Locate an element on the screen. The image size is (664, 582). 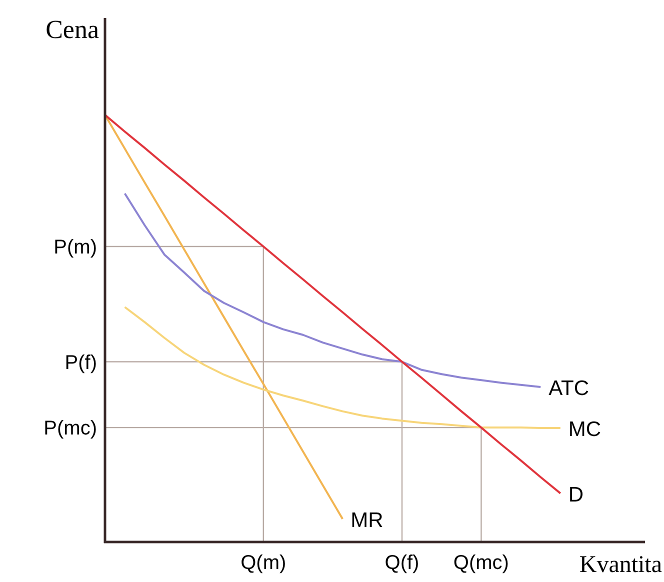
series-label: MC is located at coordinates (585, 429).